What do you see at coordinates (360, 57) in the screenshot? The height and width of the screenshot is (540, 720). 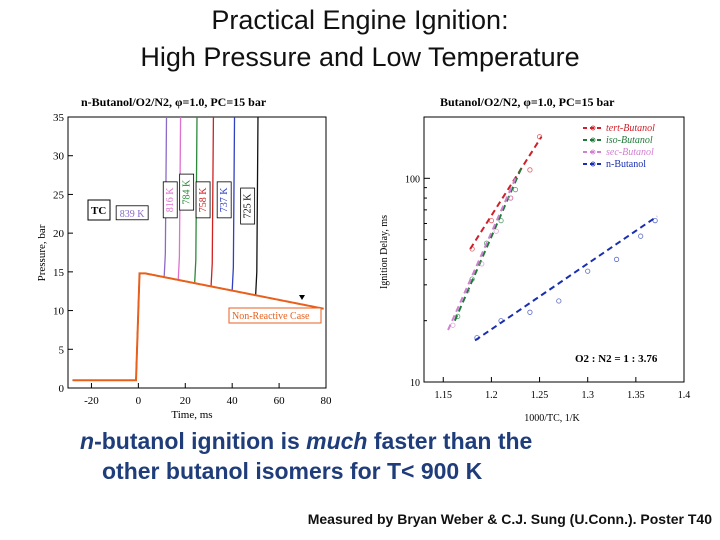 I see `slide-title-line-2: High Pressure and Low Temperature` at bounding box center [360, 57].